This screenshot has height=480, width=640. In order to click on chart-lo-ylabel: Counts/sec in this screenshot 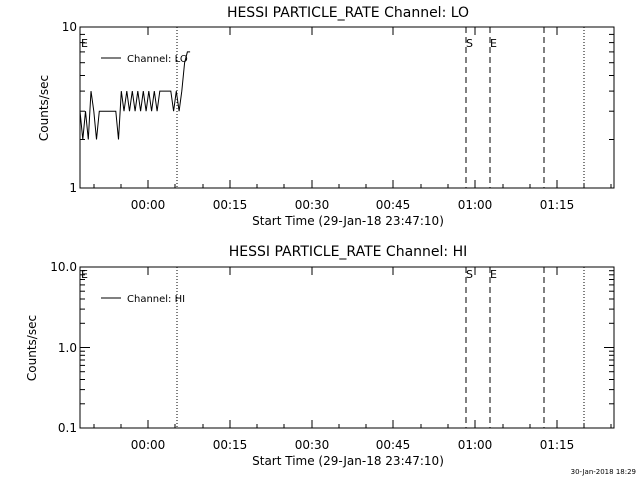, I will do `click(44, 108)`.